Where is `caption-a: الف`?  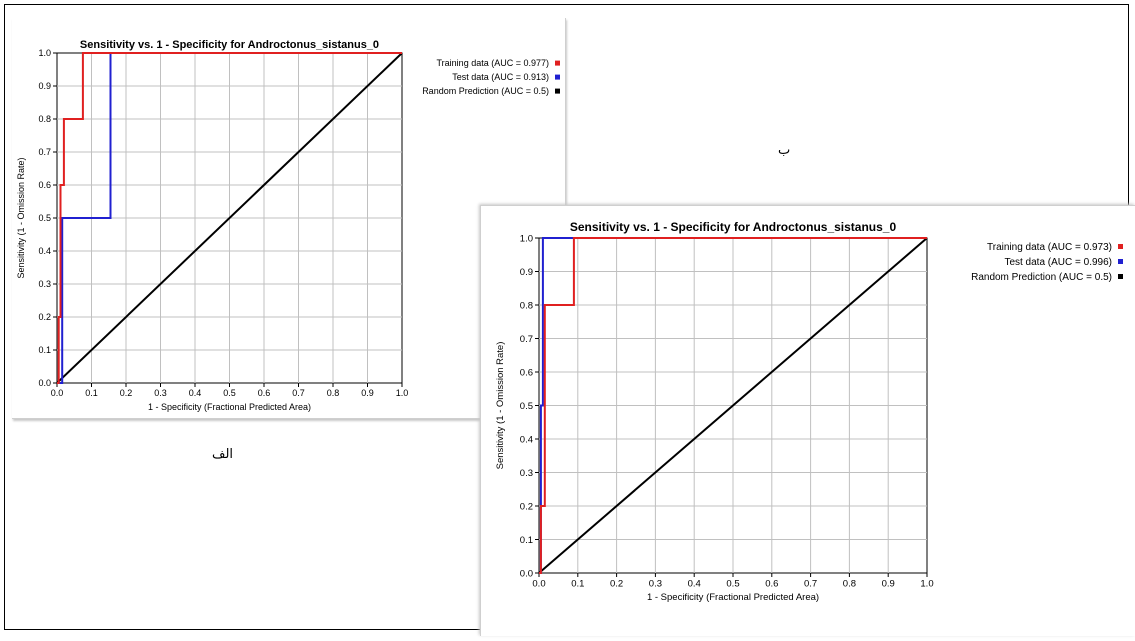
caption-a: الف is located at coordinates (223, 454).